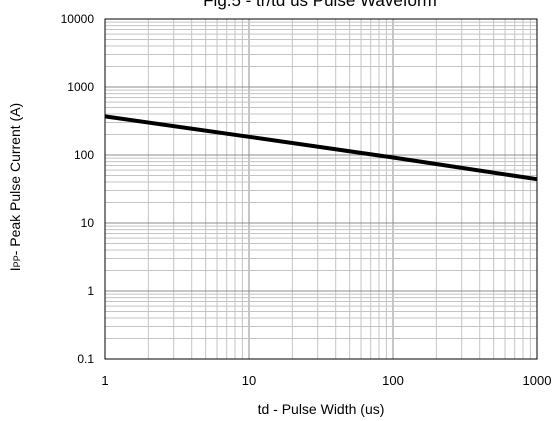  Describe the element at coordinates (85, 359) in the screenshot. I see `y-tick-label: 0.1` at that location.